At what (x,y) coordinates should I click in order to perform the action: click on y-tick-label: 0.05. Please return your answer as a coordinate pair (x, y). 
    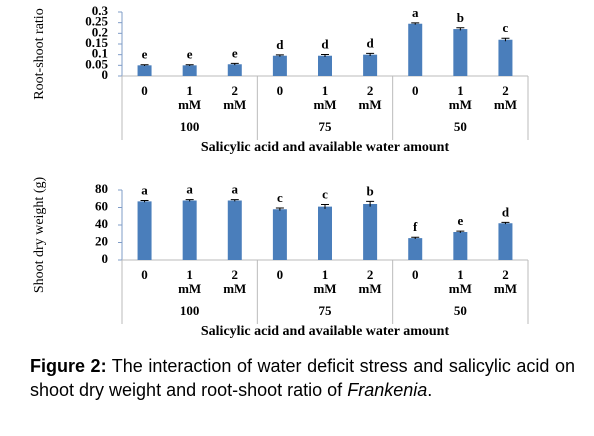
    Looking at the image, I should click on (96, 63).